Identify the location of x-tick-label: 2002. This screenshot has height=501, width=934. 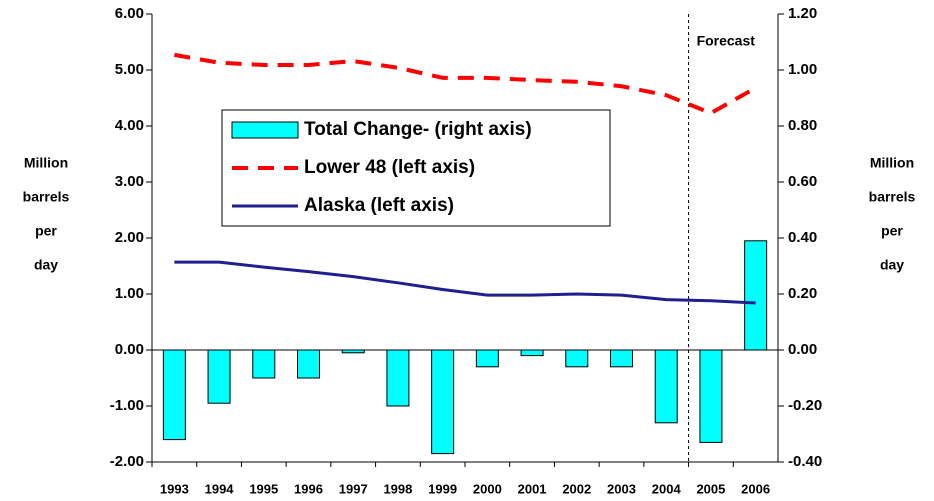
(576, 488).